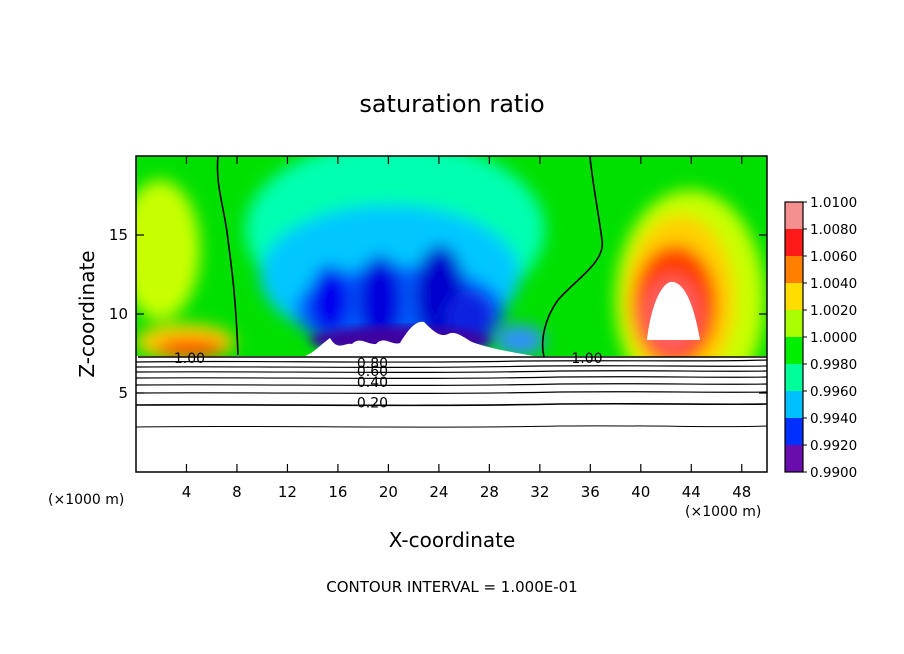 The image size is (904, 654). What do you see at coordinates (388, 492) in the screenshot?
I see `x-tick-label: 20` at bounding box center [388, 492].